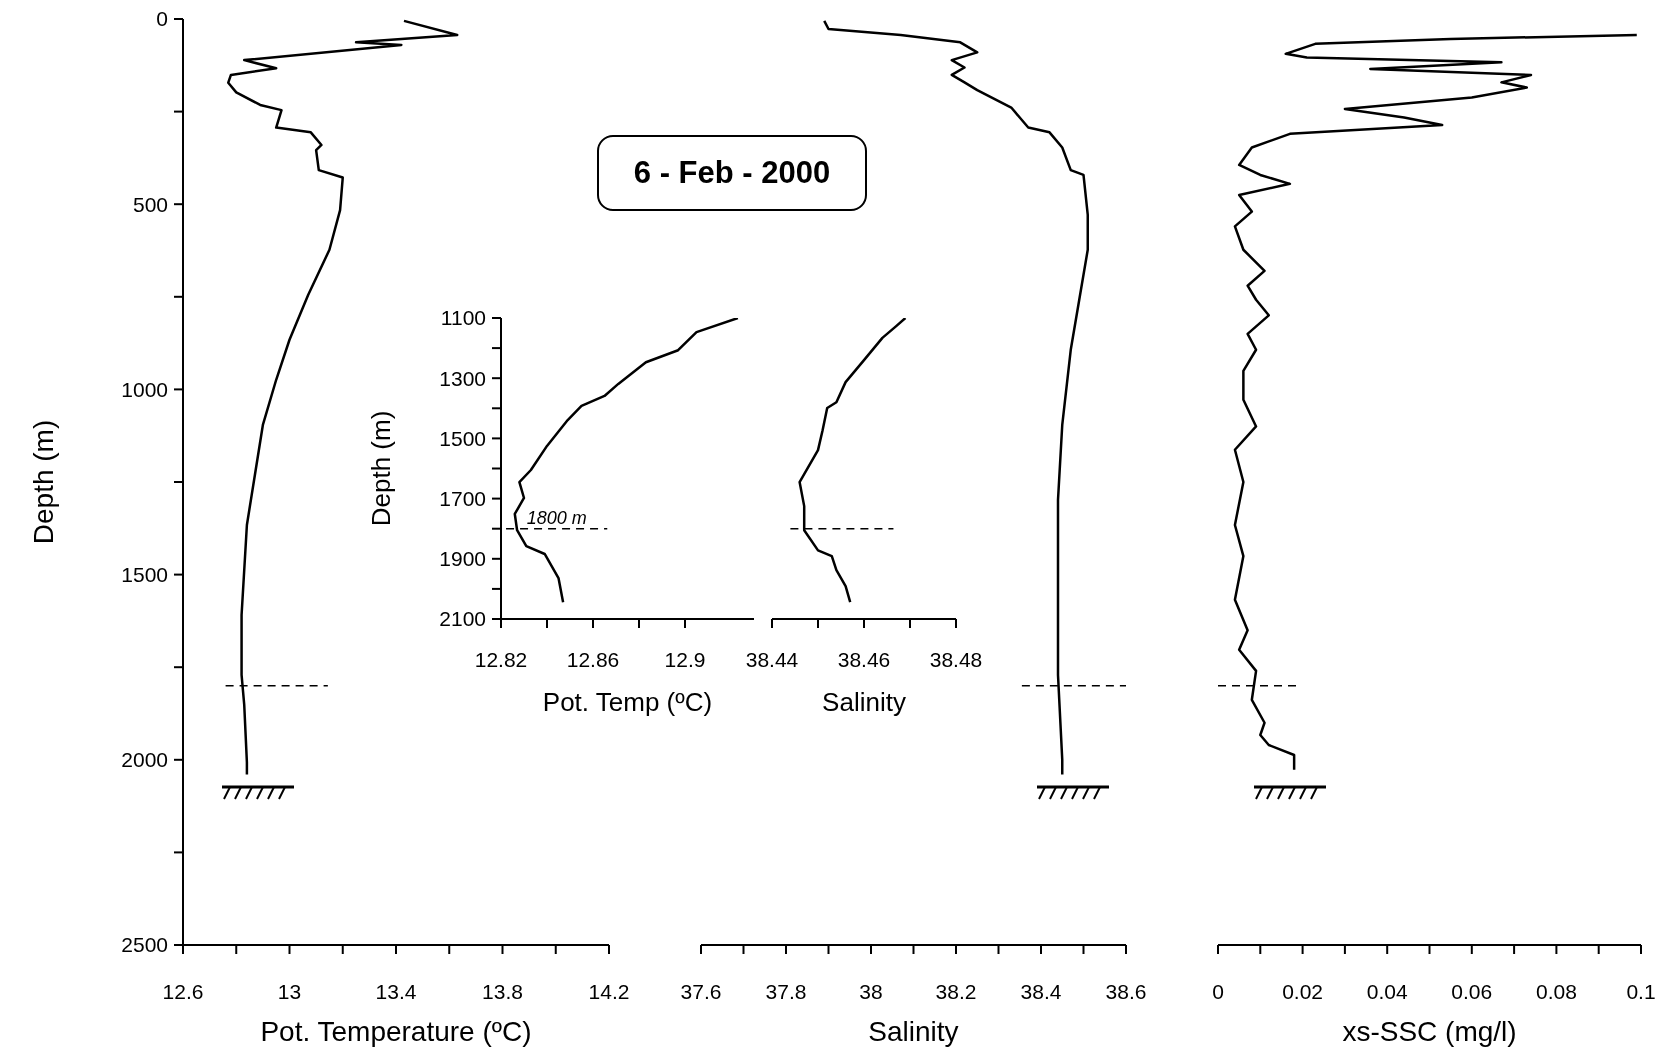 The image size is (1662, 1049). I want to click on x-tick-label: 12.9, so click(685, 659).